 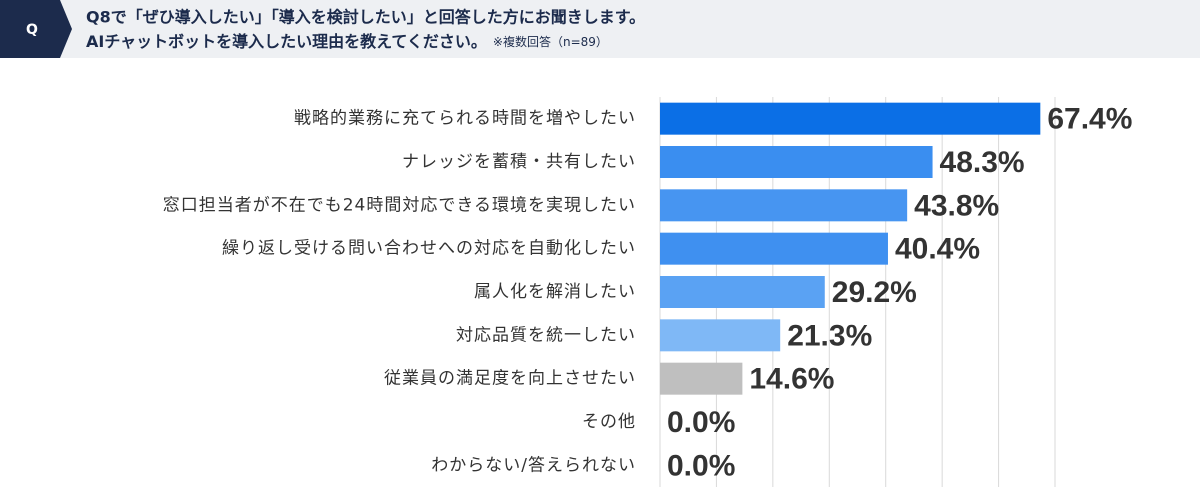 What do you see at coordinates (429, 249) in the screenshot?
I see `category-label: 繰り返し受ける問い合わせへの対応を自動化したい` at bounding box center [429, 249].